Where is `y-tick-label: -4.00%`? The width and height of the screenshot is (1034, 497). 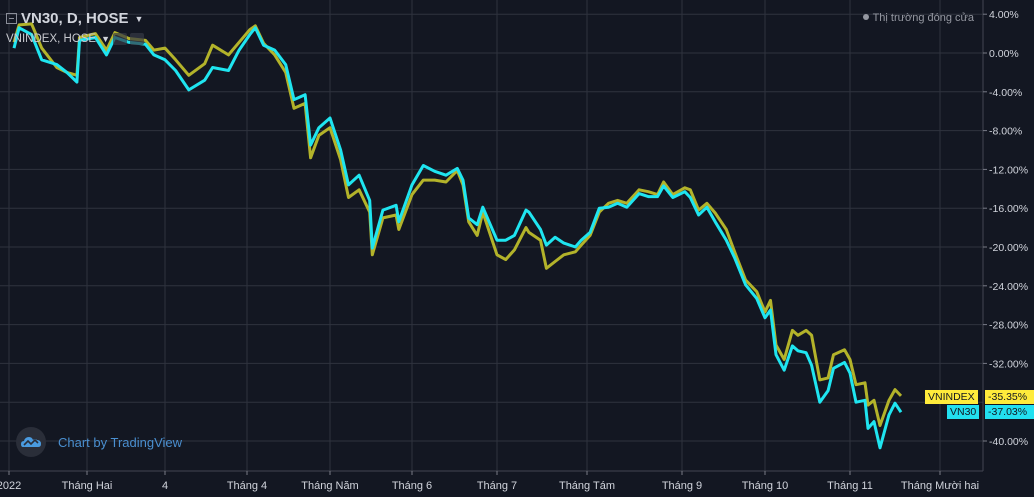 y-tick-label: -4.00% is located at coordinates (1005, 93).